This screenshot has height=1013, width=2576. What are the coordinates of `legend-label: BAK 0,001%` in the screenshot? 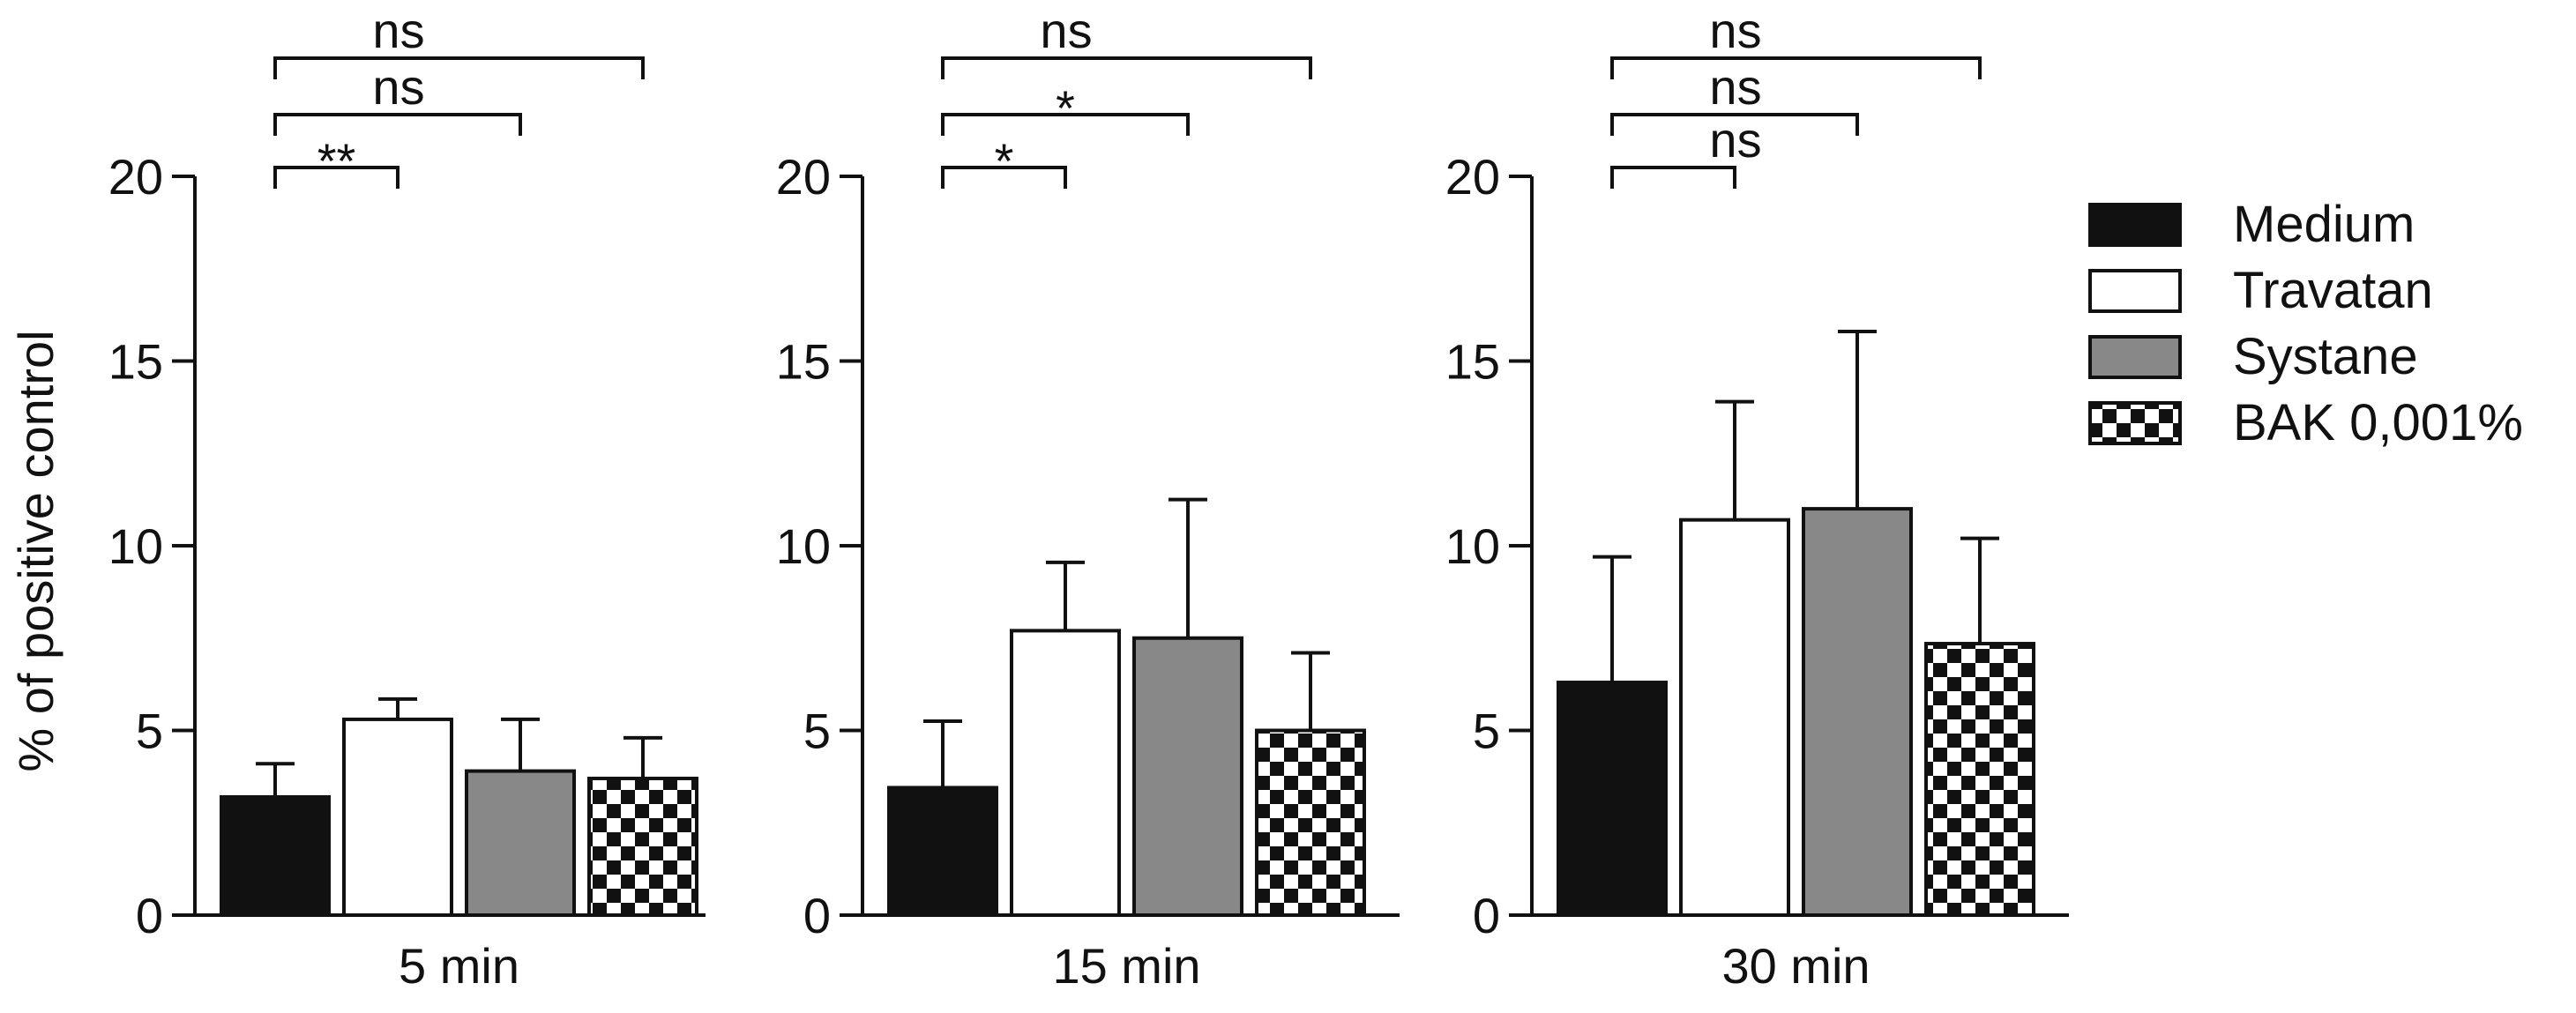 It's located at (2378, 422).